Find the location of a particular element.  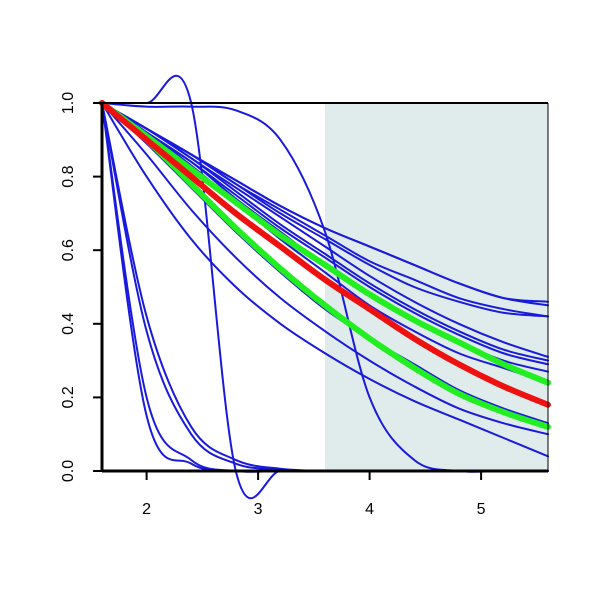

y-tick-label: 1.0 is located at coordinates (68, 103).